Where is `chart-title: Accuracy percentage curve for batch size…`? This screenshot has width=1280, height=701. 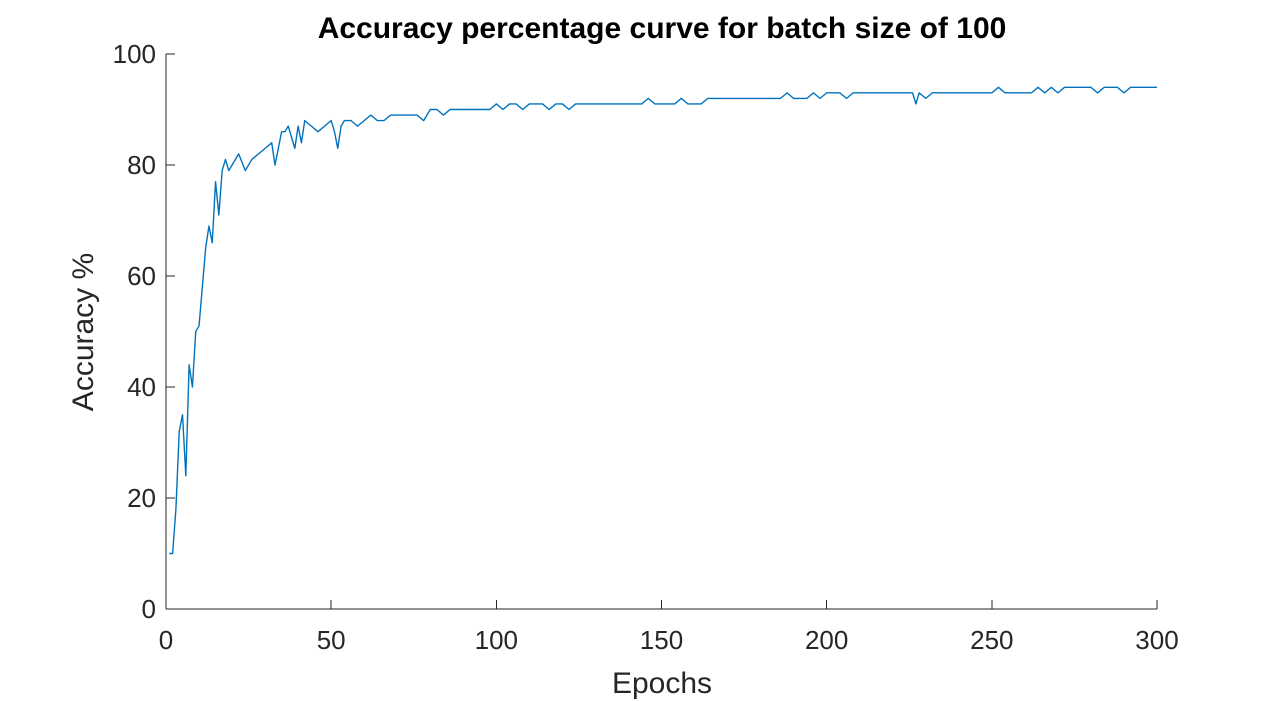
chart-title: Accuracy percentage curve for batch size… is located at coordinates (662, 28).